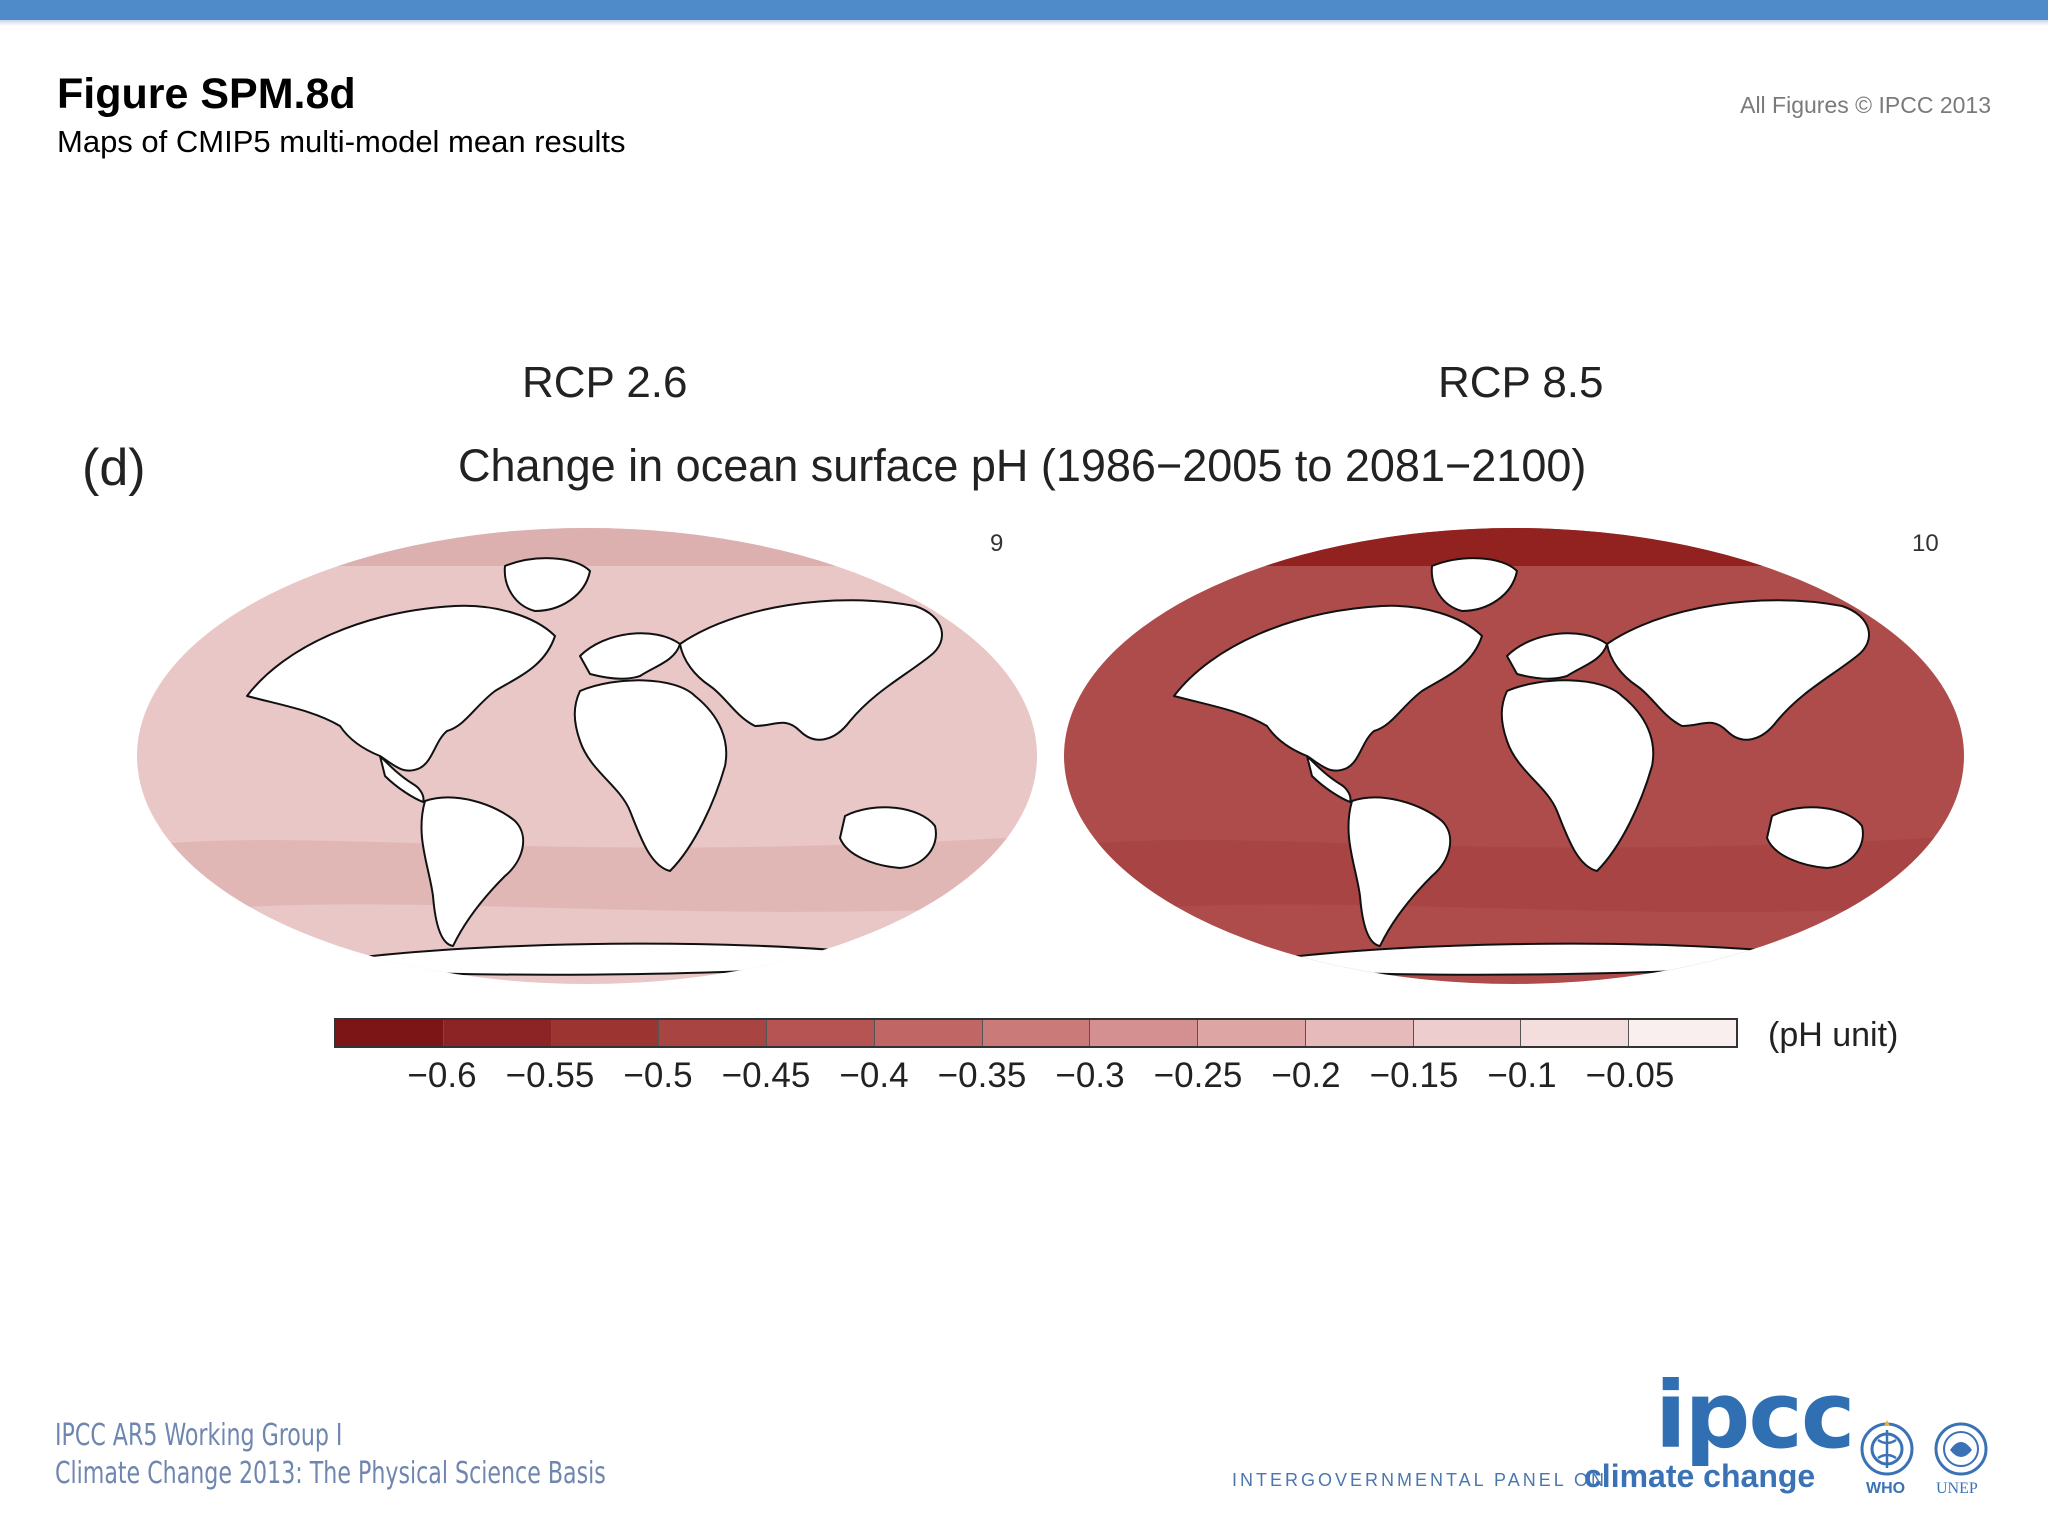 The width and height of the screenshot is (2048, 1536). I want to click on colorbar-tick-label: −0.45, so click(766, 1075).